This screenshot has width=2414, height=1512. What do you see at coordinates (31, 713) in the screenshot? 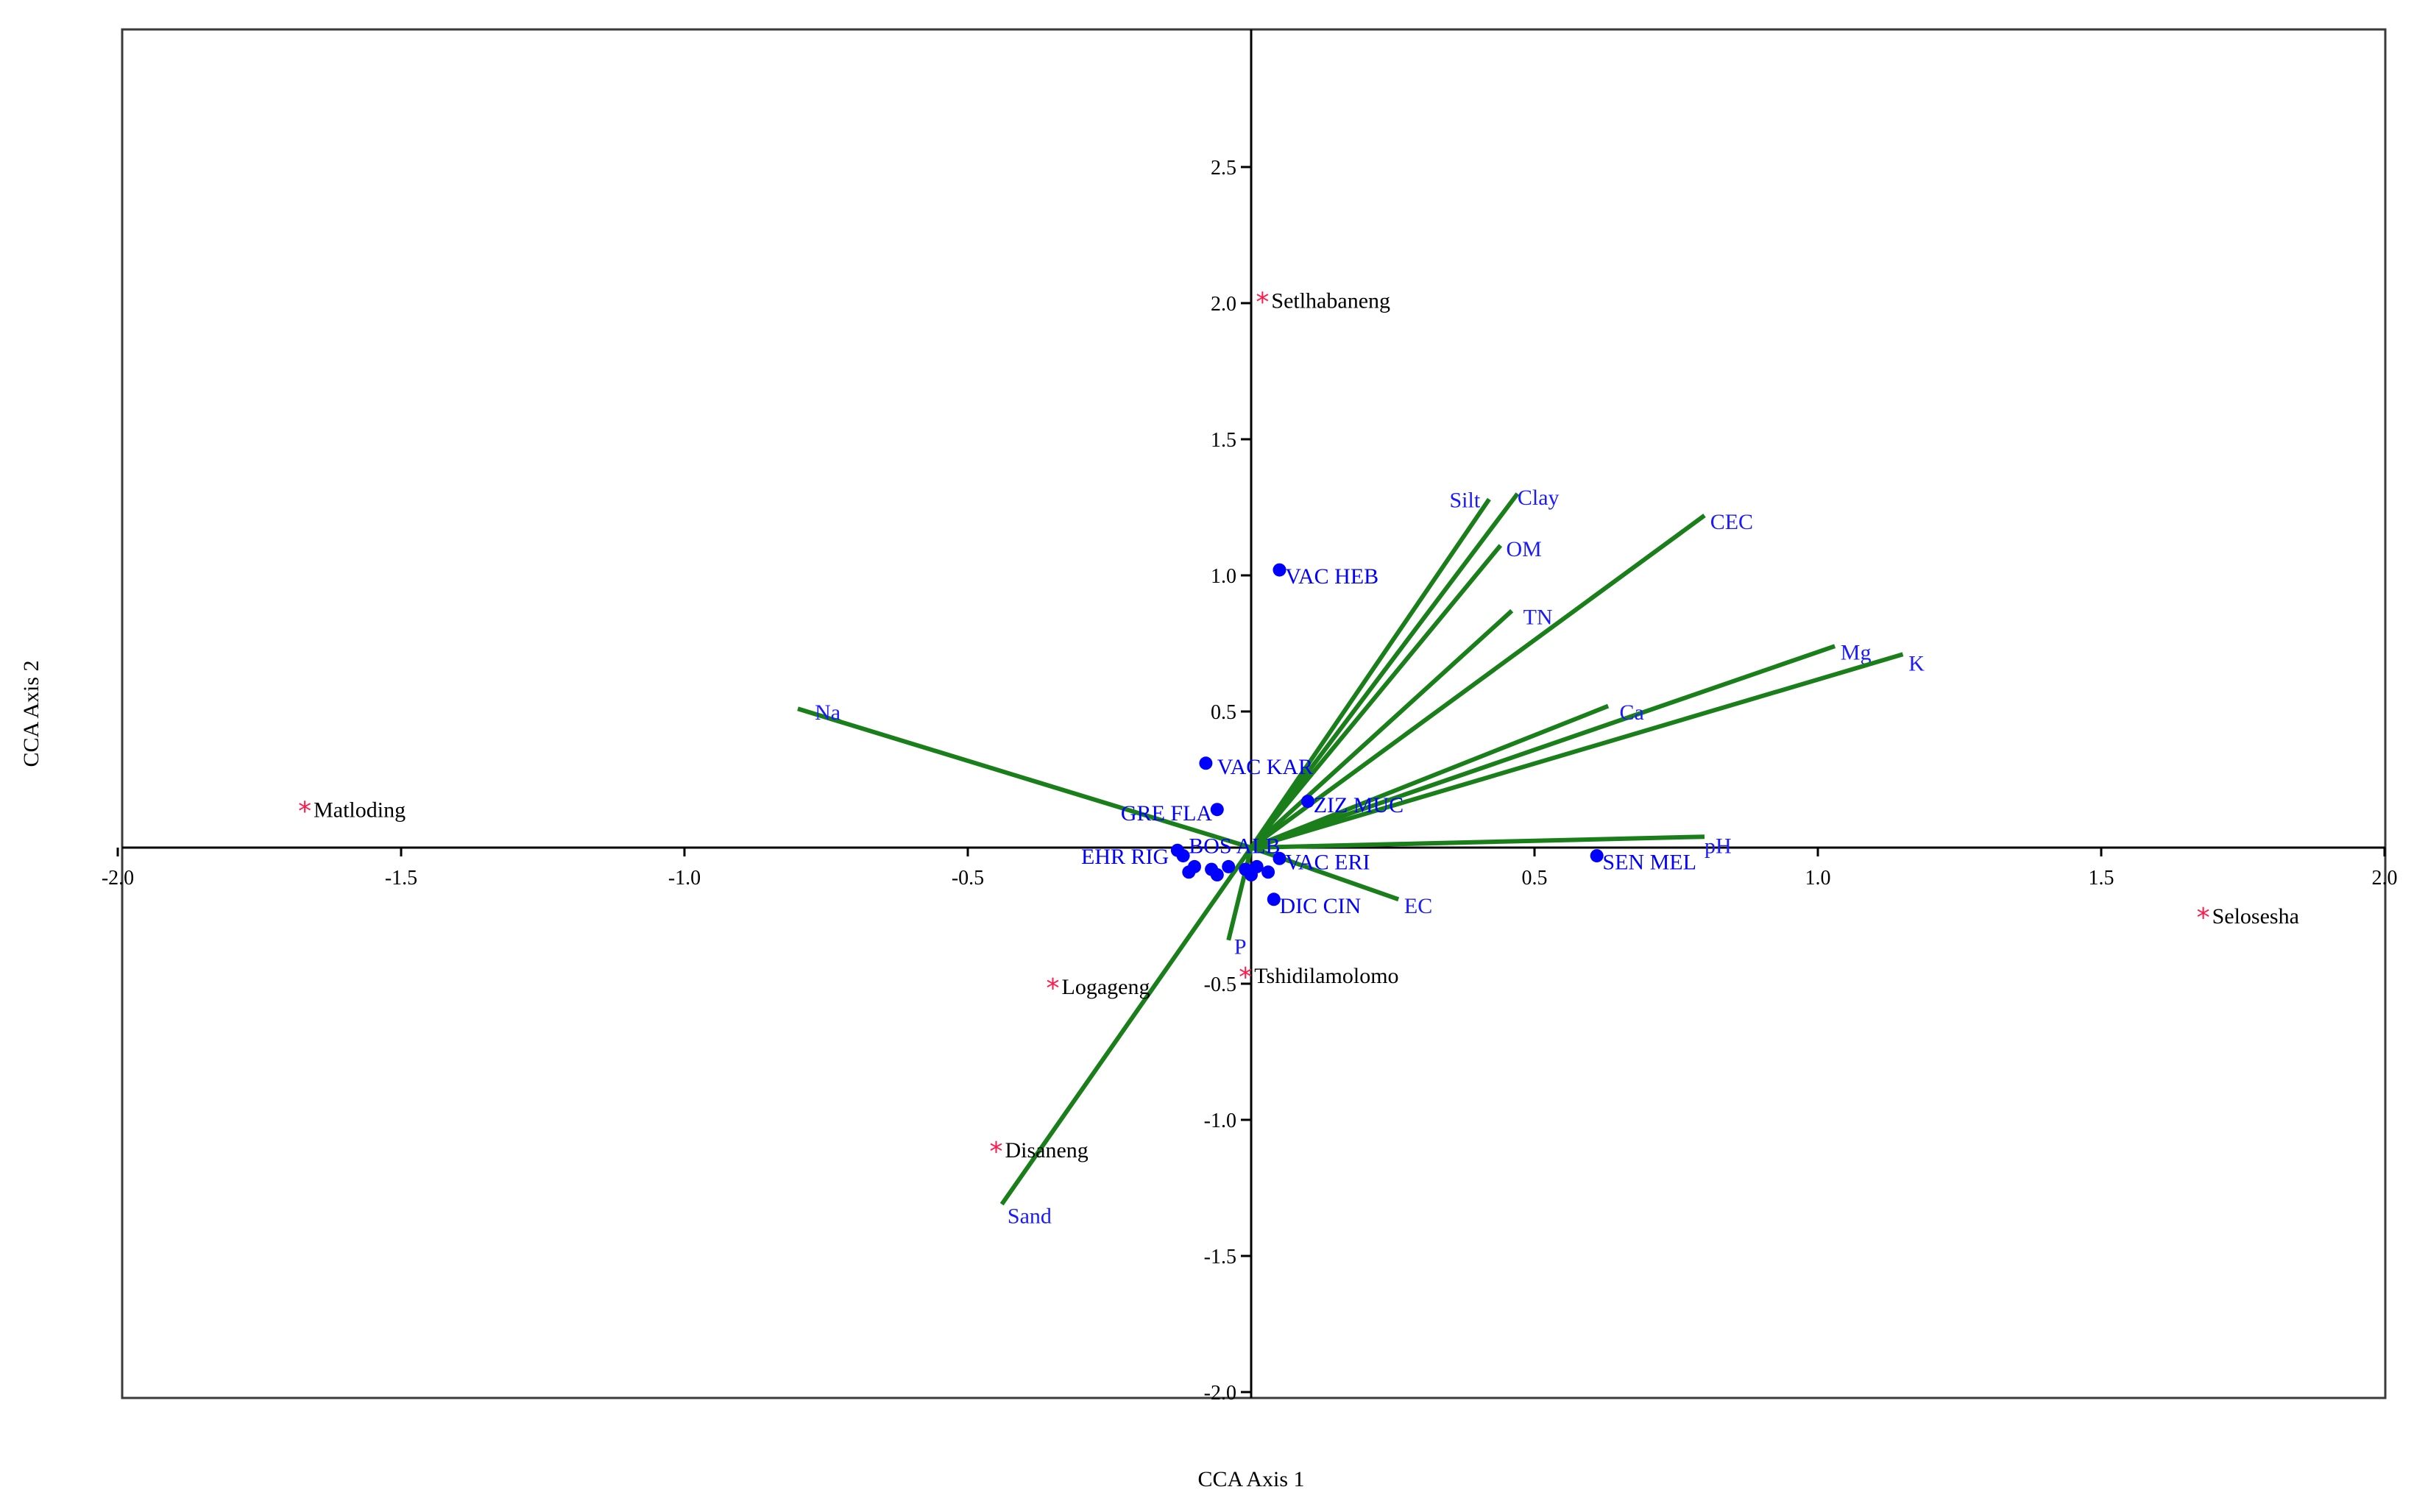
I see `y-axis-title: CCA Axis 2` at bounding box center [31, 713].